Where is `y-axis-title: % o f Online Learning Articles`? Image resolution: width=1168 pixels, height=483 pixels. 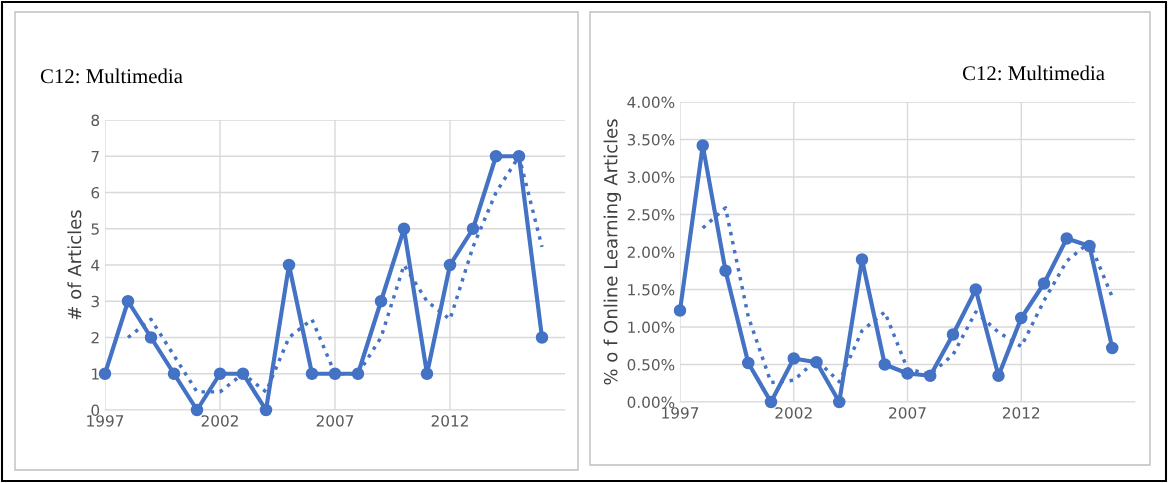
y-axis-title: % o f Online Learning Articles is located at coordinates (612, 252).